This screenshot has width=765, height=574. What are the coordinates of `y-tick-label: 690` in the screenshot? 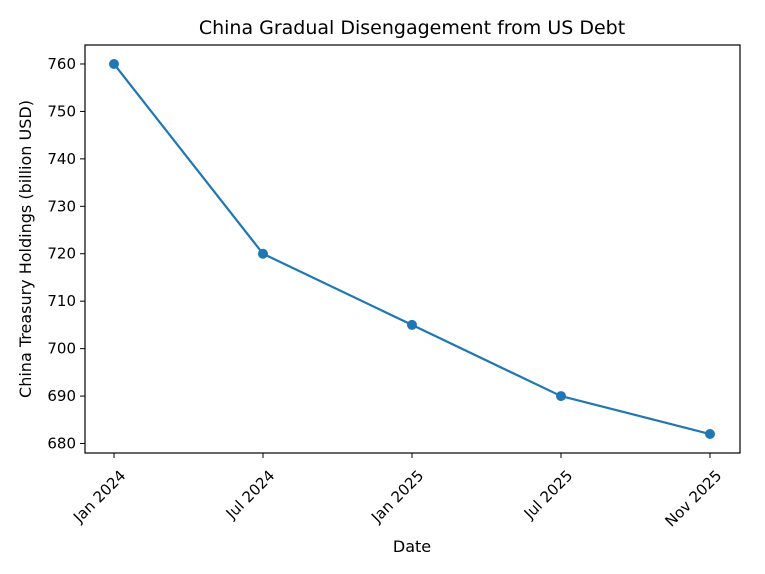 It's located at (61, 396).